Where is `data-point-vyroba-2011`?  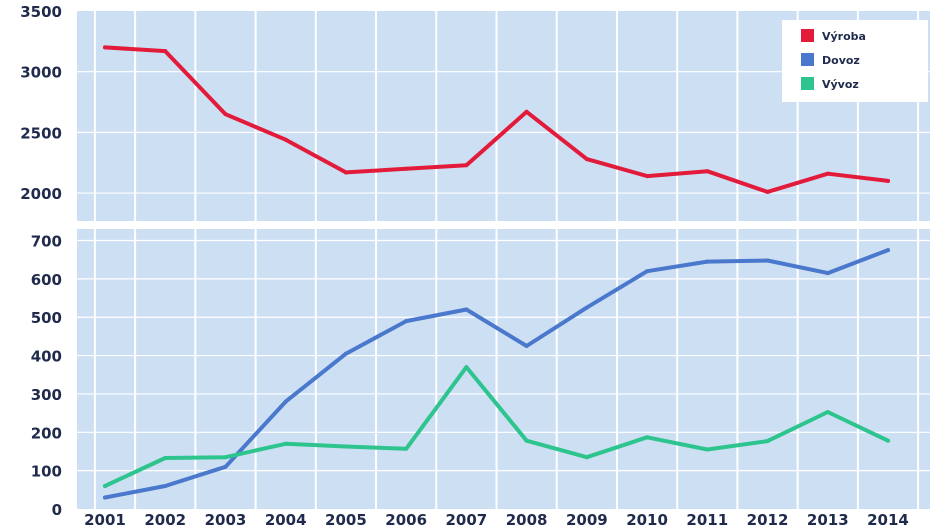
data-point-vyroba-2011 is located at coordinates (707, 171).